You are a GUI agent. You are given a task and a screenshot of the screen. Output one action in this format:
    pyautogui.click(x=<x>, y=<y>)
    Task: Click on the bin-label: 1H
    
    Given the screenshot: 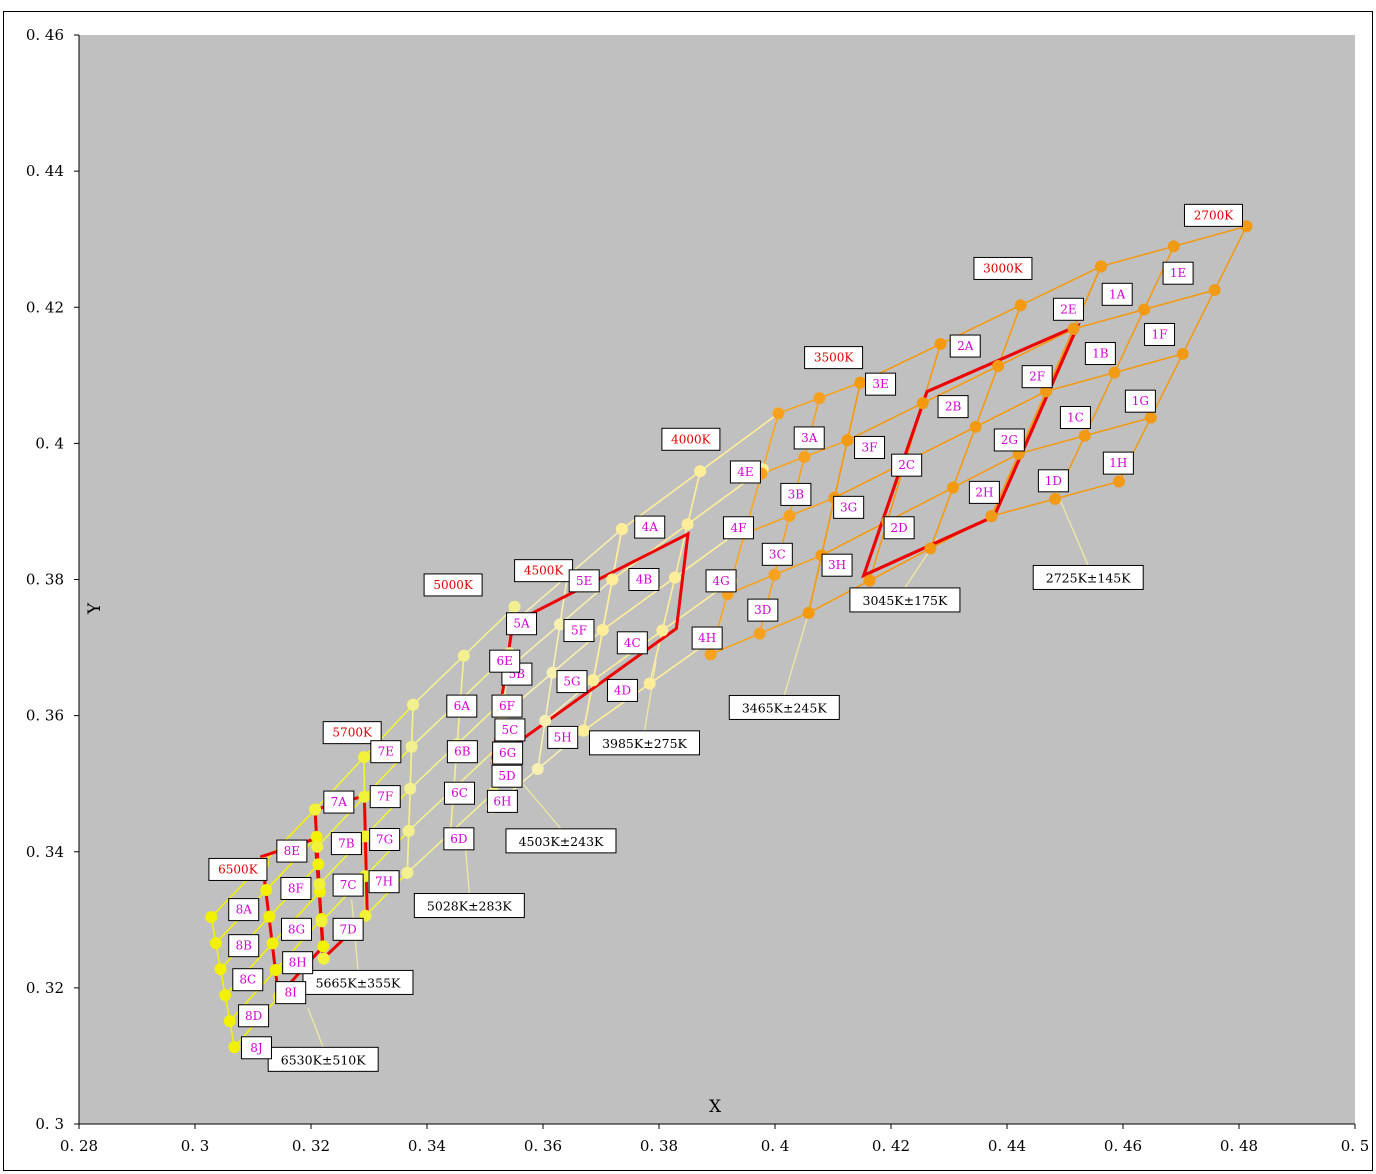 What is the action you would take?
    pyautogui.click(x=1118, y=463)
    